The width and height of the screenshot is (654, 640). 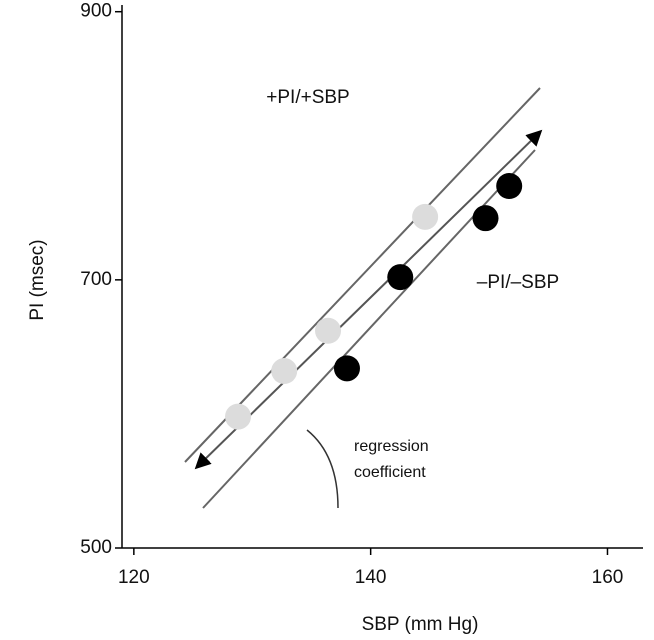 I want to click on annotation: +PI/+SBP, so click(x=307, y=97).